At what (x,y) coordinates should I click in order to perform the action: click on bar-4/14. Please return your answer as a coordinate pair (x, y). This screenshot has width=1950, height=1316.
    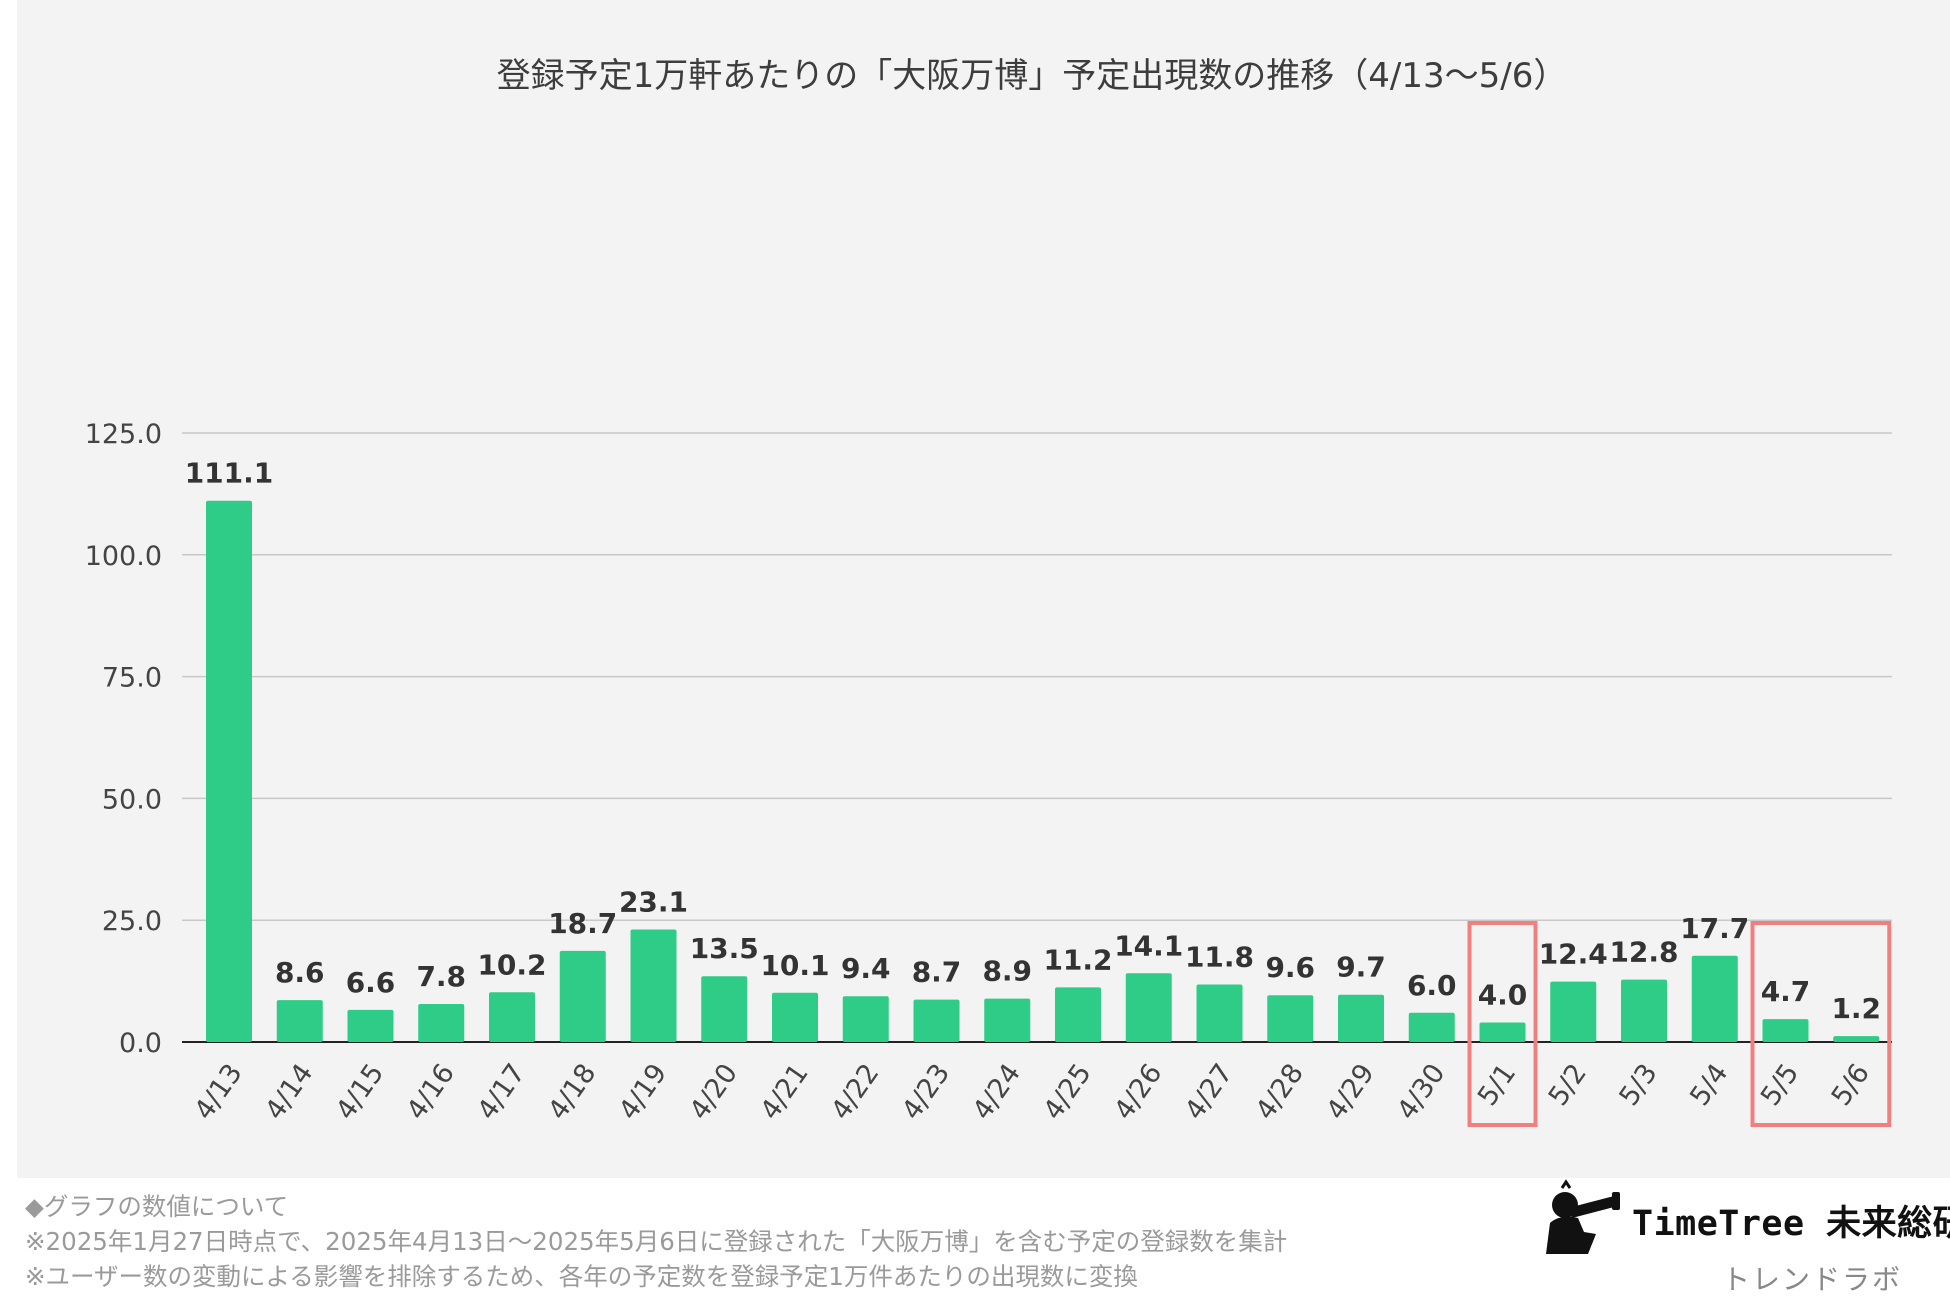
    Looking at the image, I should click on (299, 1021).